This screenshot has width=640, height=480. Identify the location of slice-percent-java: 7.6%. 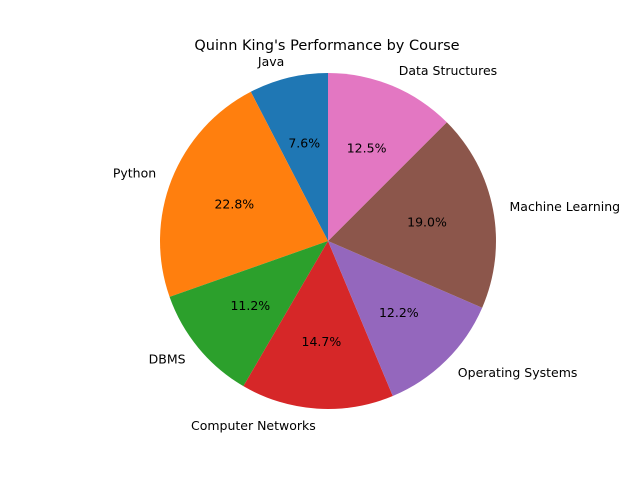
(304, 143).